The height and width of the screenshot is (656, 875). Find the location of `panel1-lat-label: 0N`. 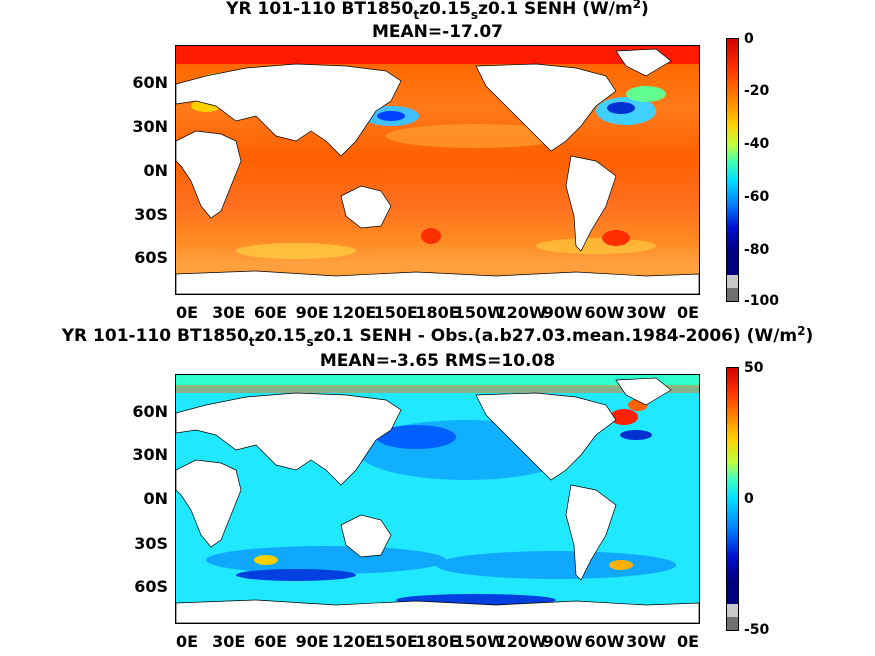

panel1-lat-label: 0N is located at coordinates (155, 170).